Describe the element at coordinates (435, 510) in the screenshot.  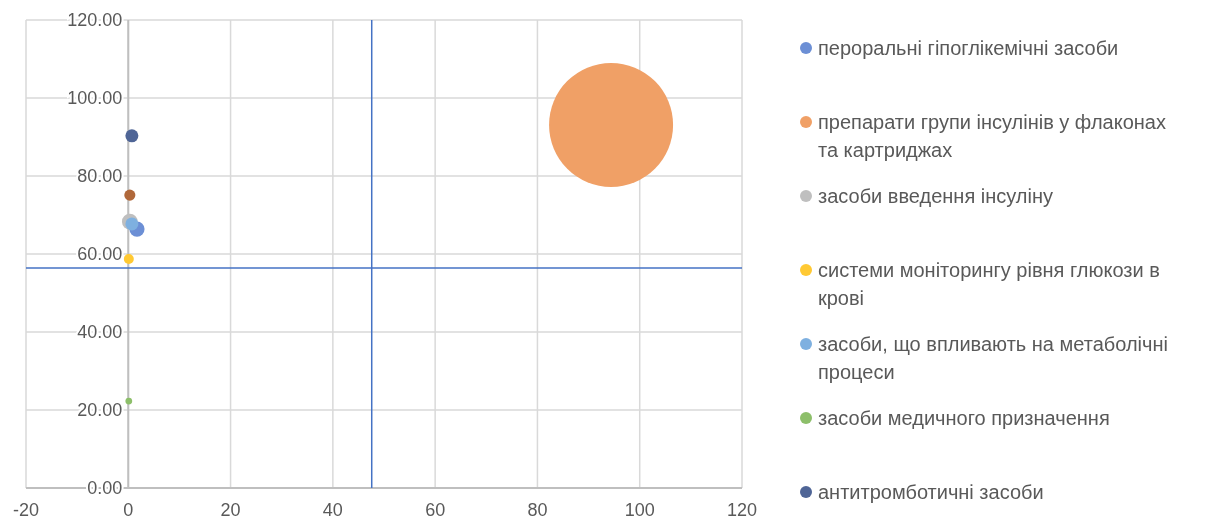
I see `x-tick-label: 60` at that location.